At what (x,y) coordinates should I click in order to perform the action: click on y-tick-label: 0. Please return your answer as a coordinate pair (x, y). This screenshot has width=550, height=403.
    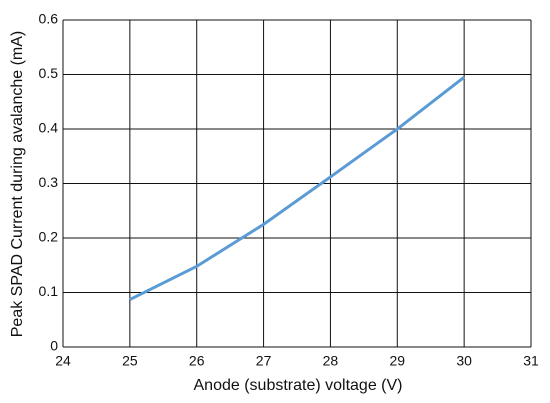
    Looking at the image, I should click on (54, 346).